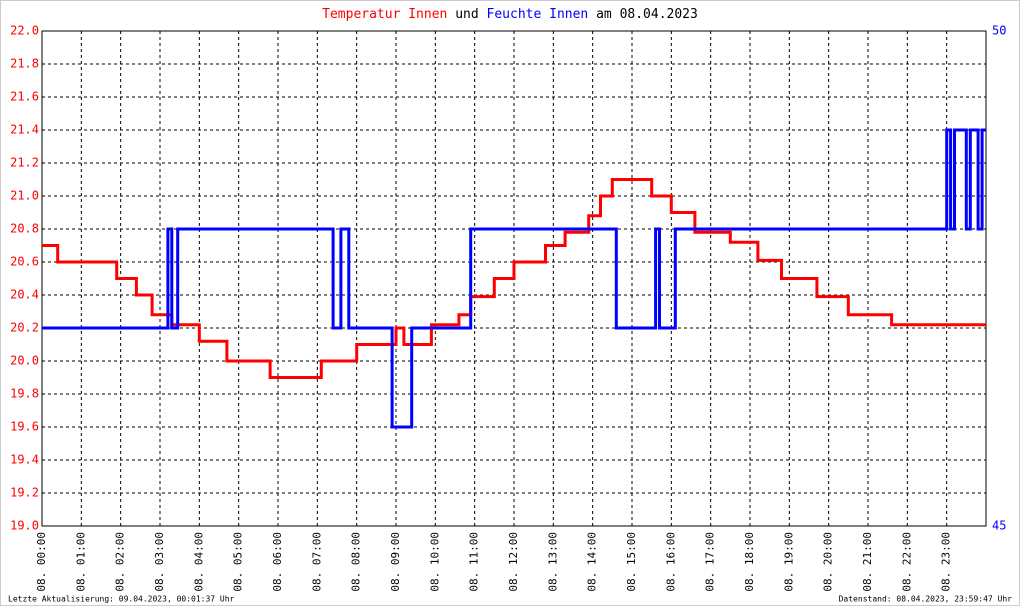  Describe the element at coordinates (80, 562) in the screenshot. I see `x-tick-label: 08. 01:00` at that location.